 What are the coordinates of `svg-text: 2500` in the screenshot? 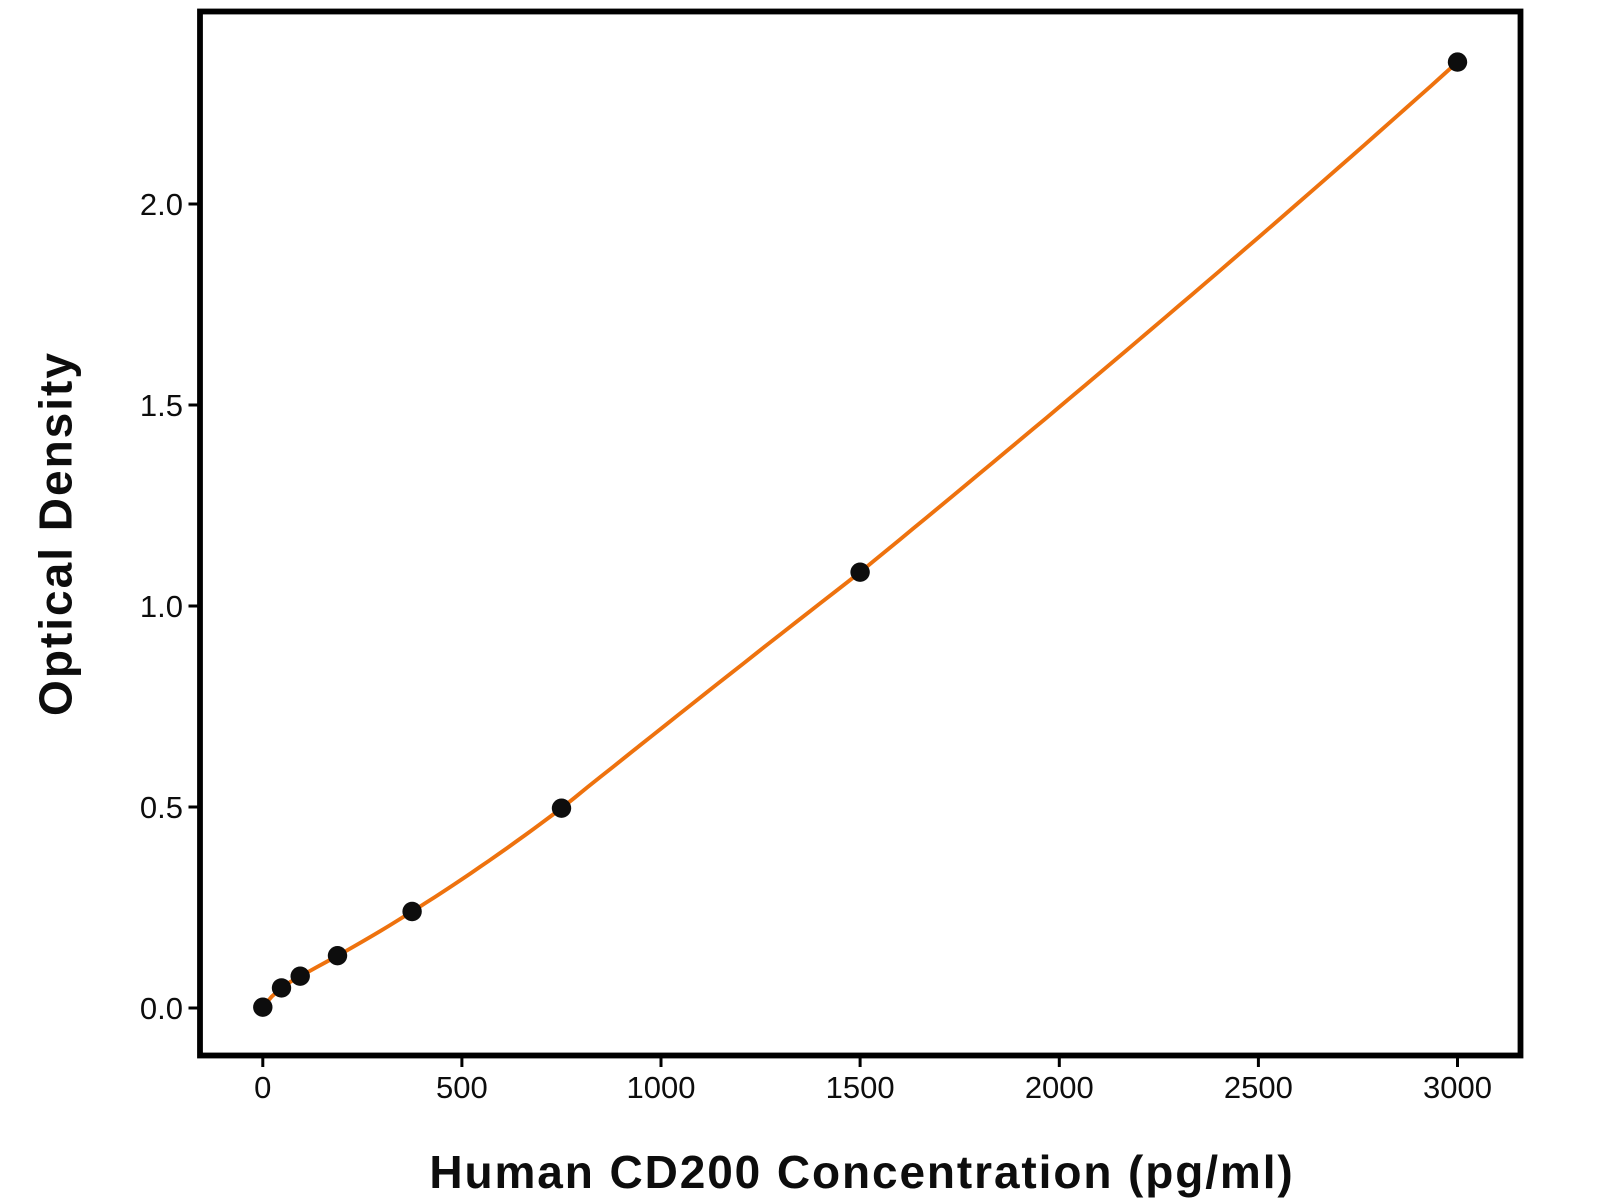 It's located at (1258, 1087).